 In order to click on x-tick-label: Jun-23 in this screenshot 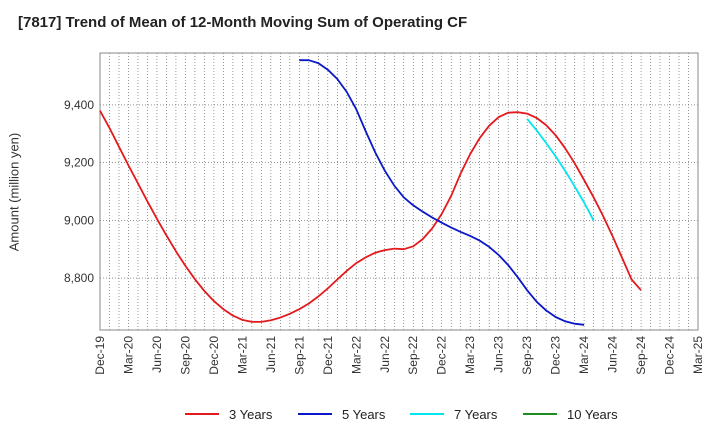, I will do `click(499, 354)`.